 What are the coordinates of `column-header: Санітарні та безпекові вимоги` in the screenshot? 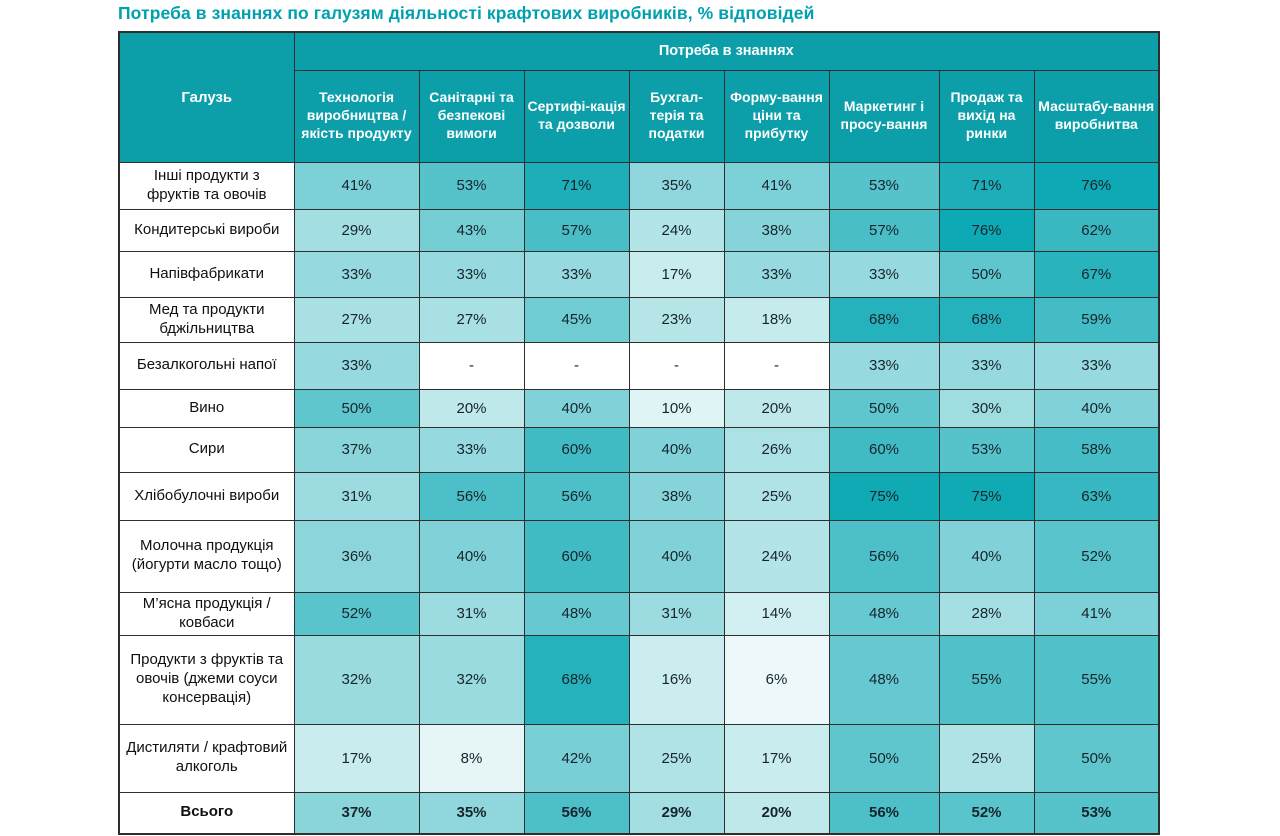 It's located at (471, 116).